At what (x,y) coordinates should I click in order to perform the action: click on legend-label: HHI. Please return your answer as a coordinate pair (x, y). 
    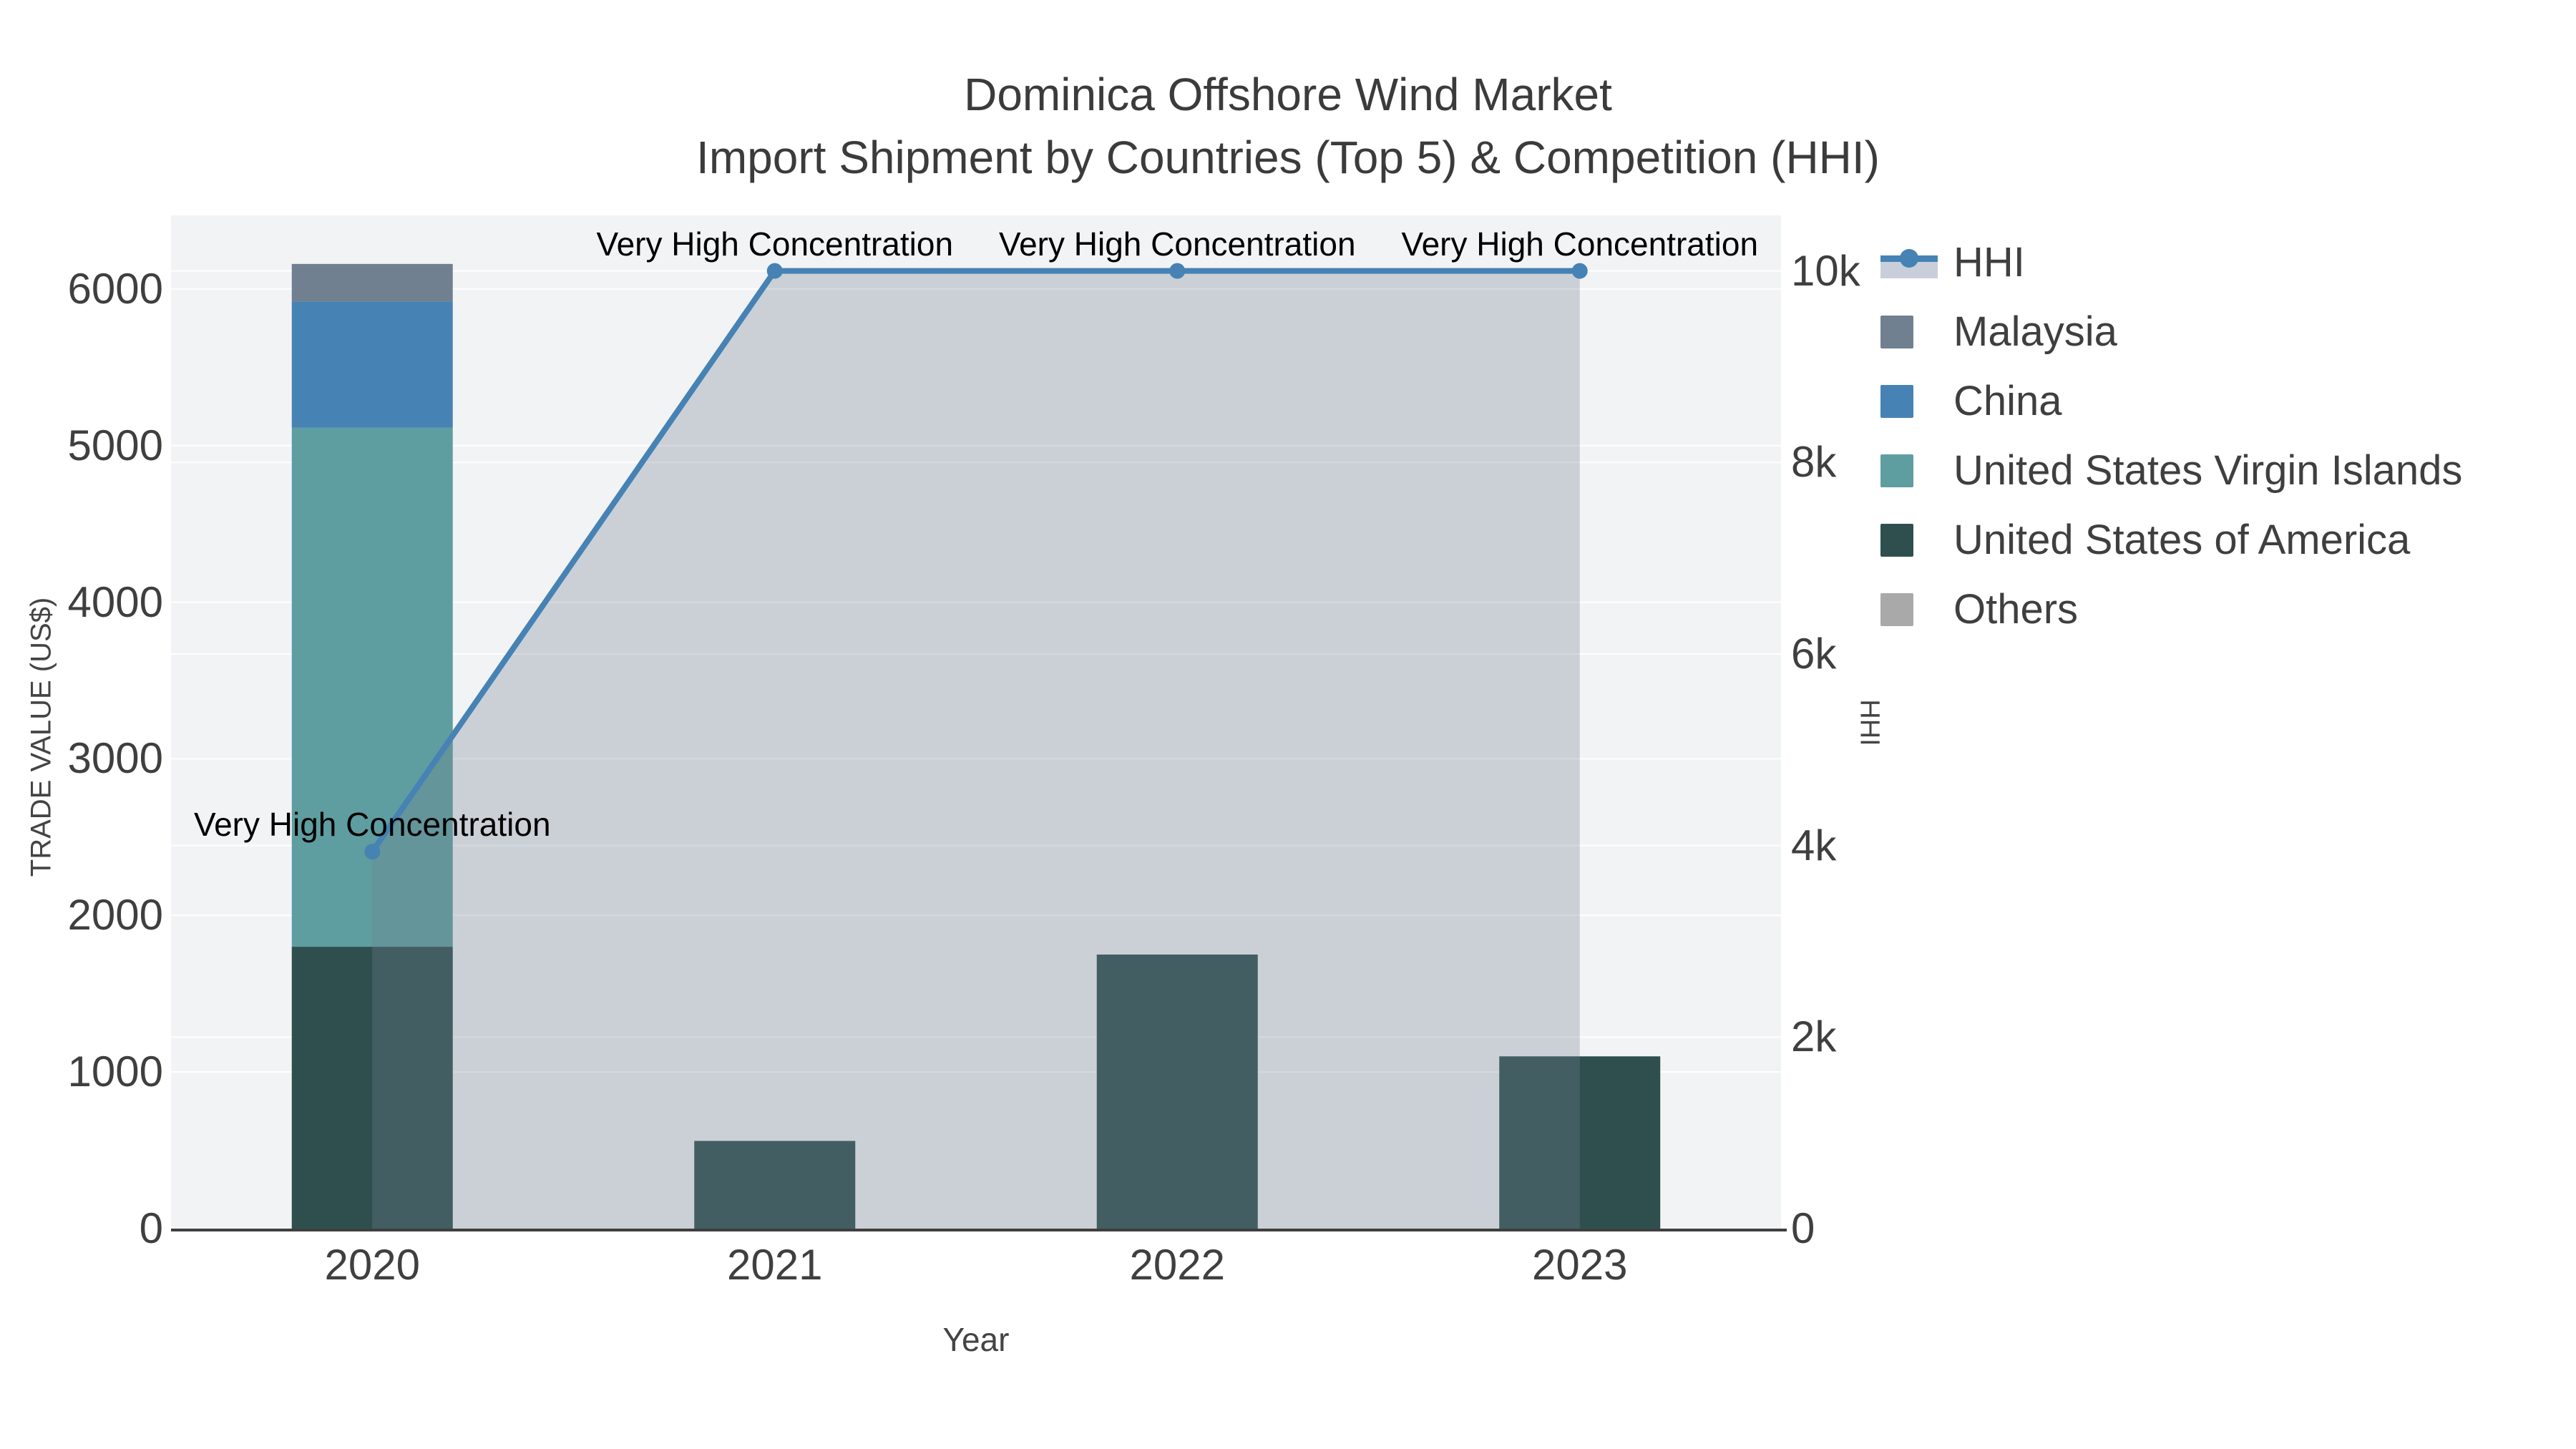
    Looking at the image, I should click on (1989, 262).